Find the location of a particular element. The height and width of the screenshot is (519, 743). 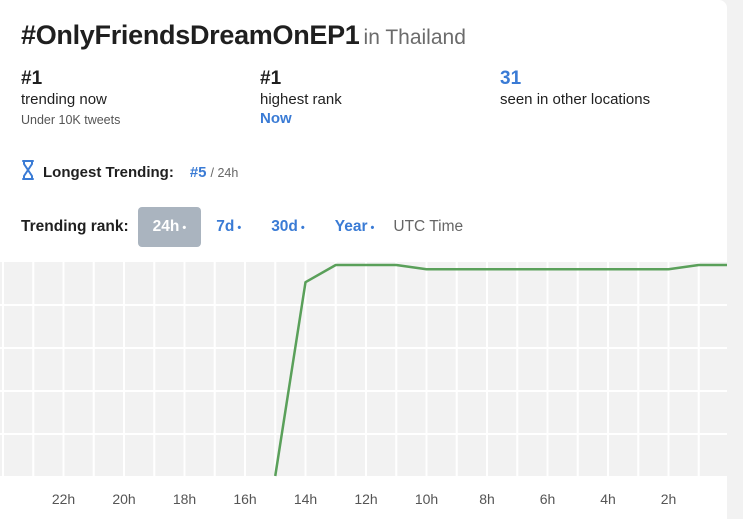

tab-year: Year • is located at coordinates (355, 227).